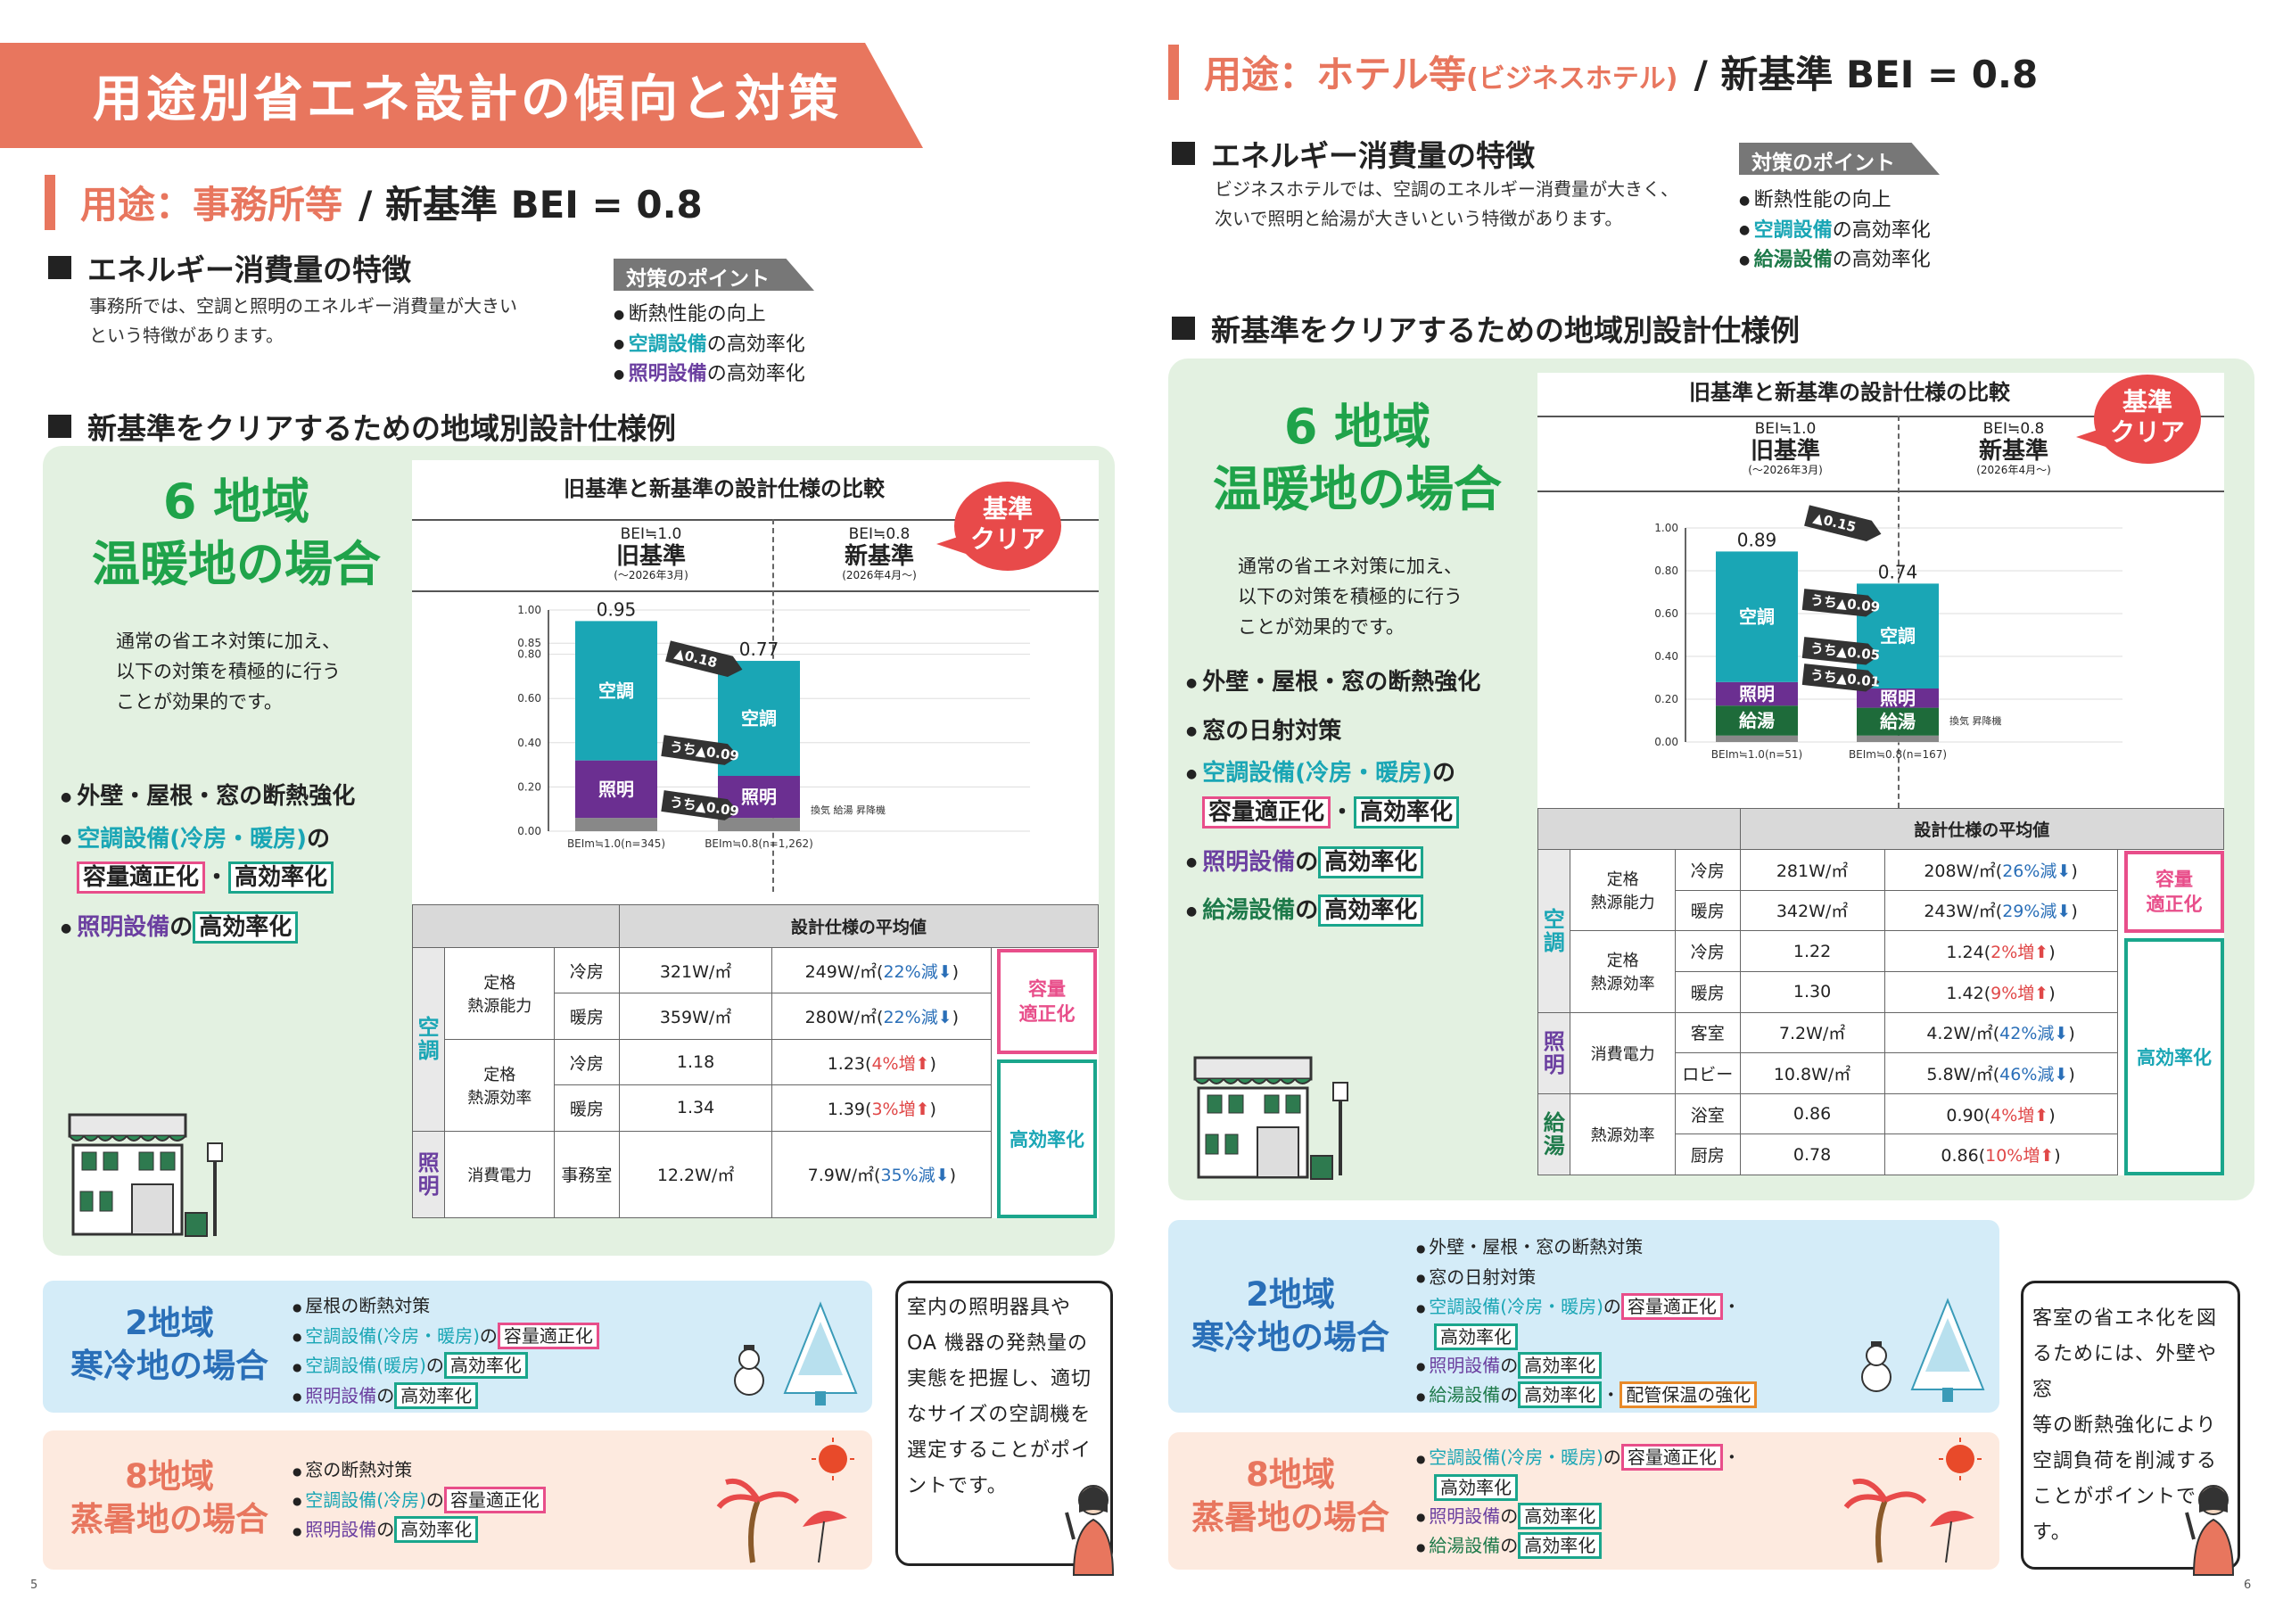 The image size is (2283, 1624). I want to click on usage-heading: 用途：事務所等 / 新基準 BEI = 0.8, so click(374, 202).